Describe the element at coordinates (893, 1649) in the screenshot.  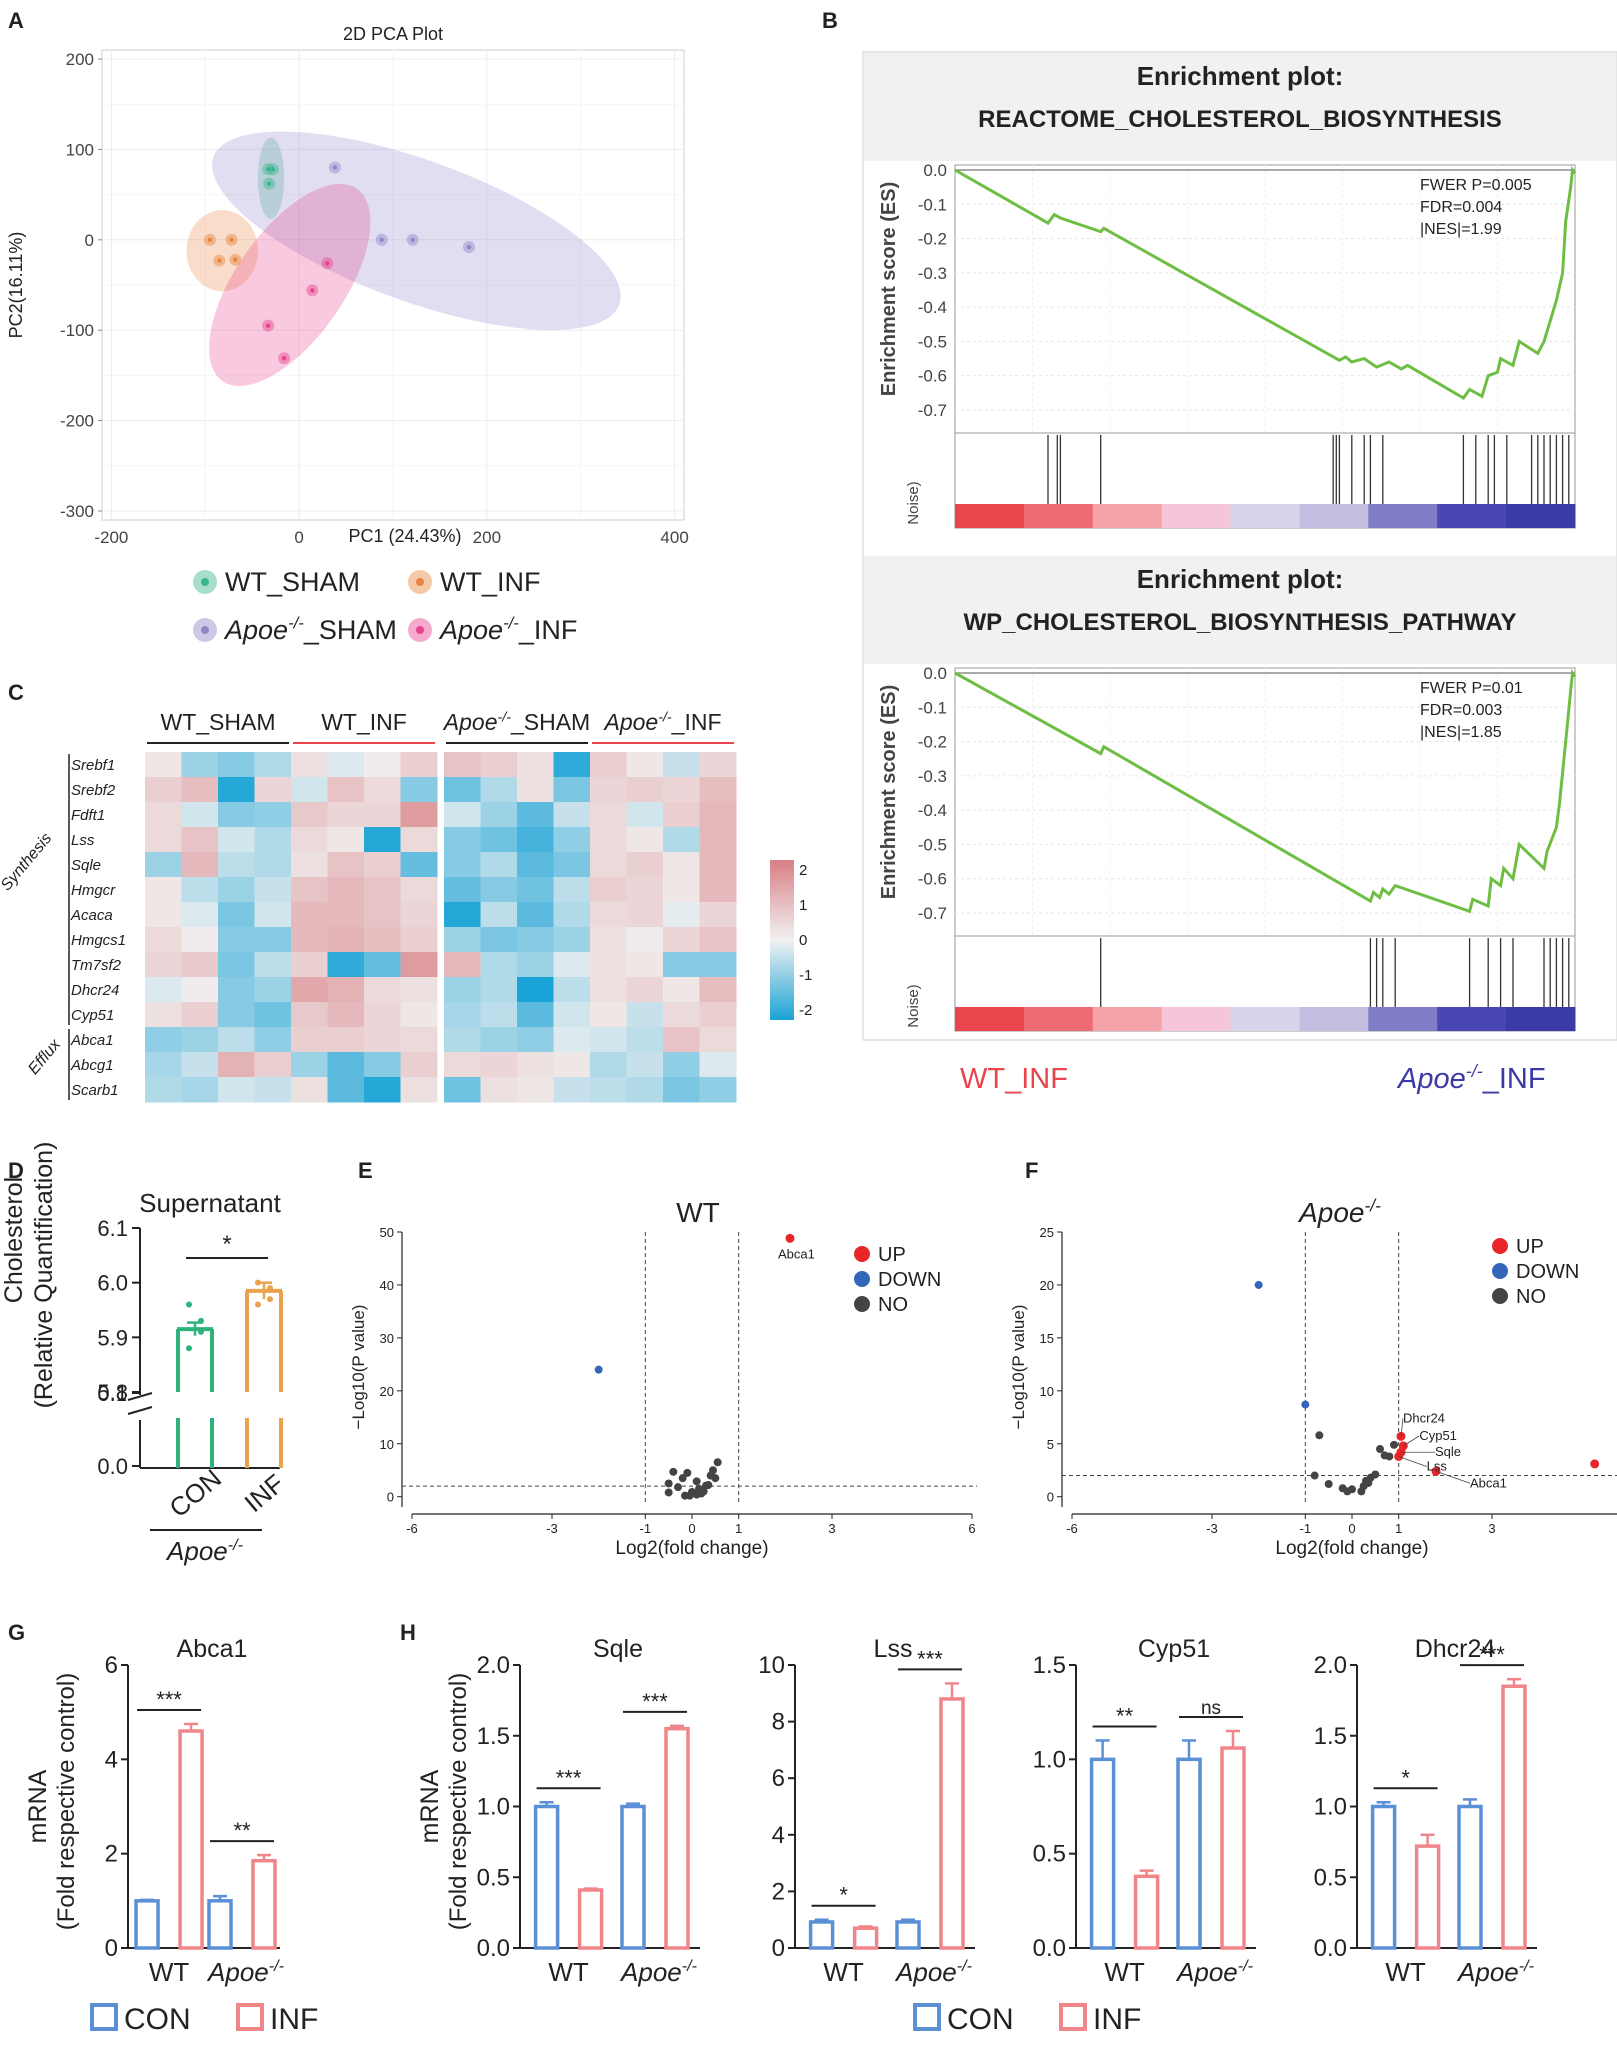
I see `chart-title: Lss` at that location.